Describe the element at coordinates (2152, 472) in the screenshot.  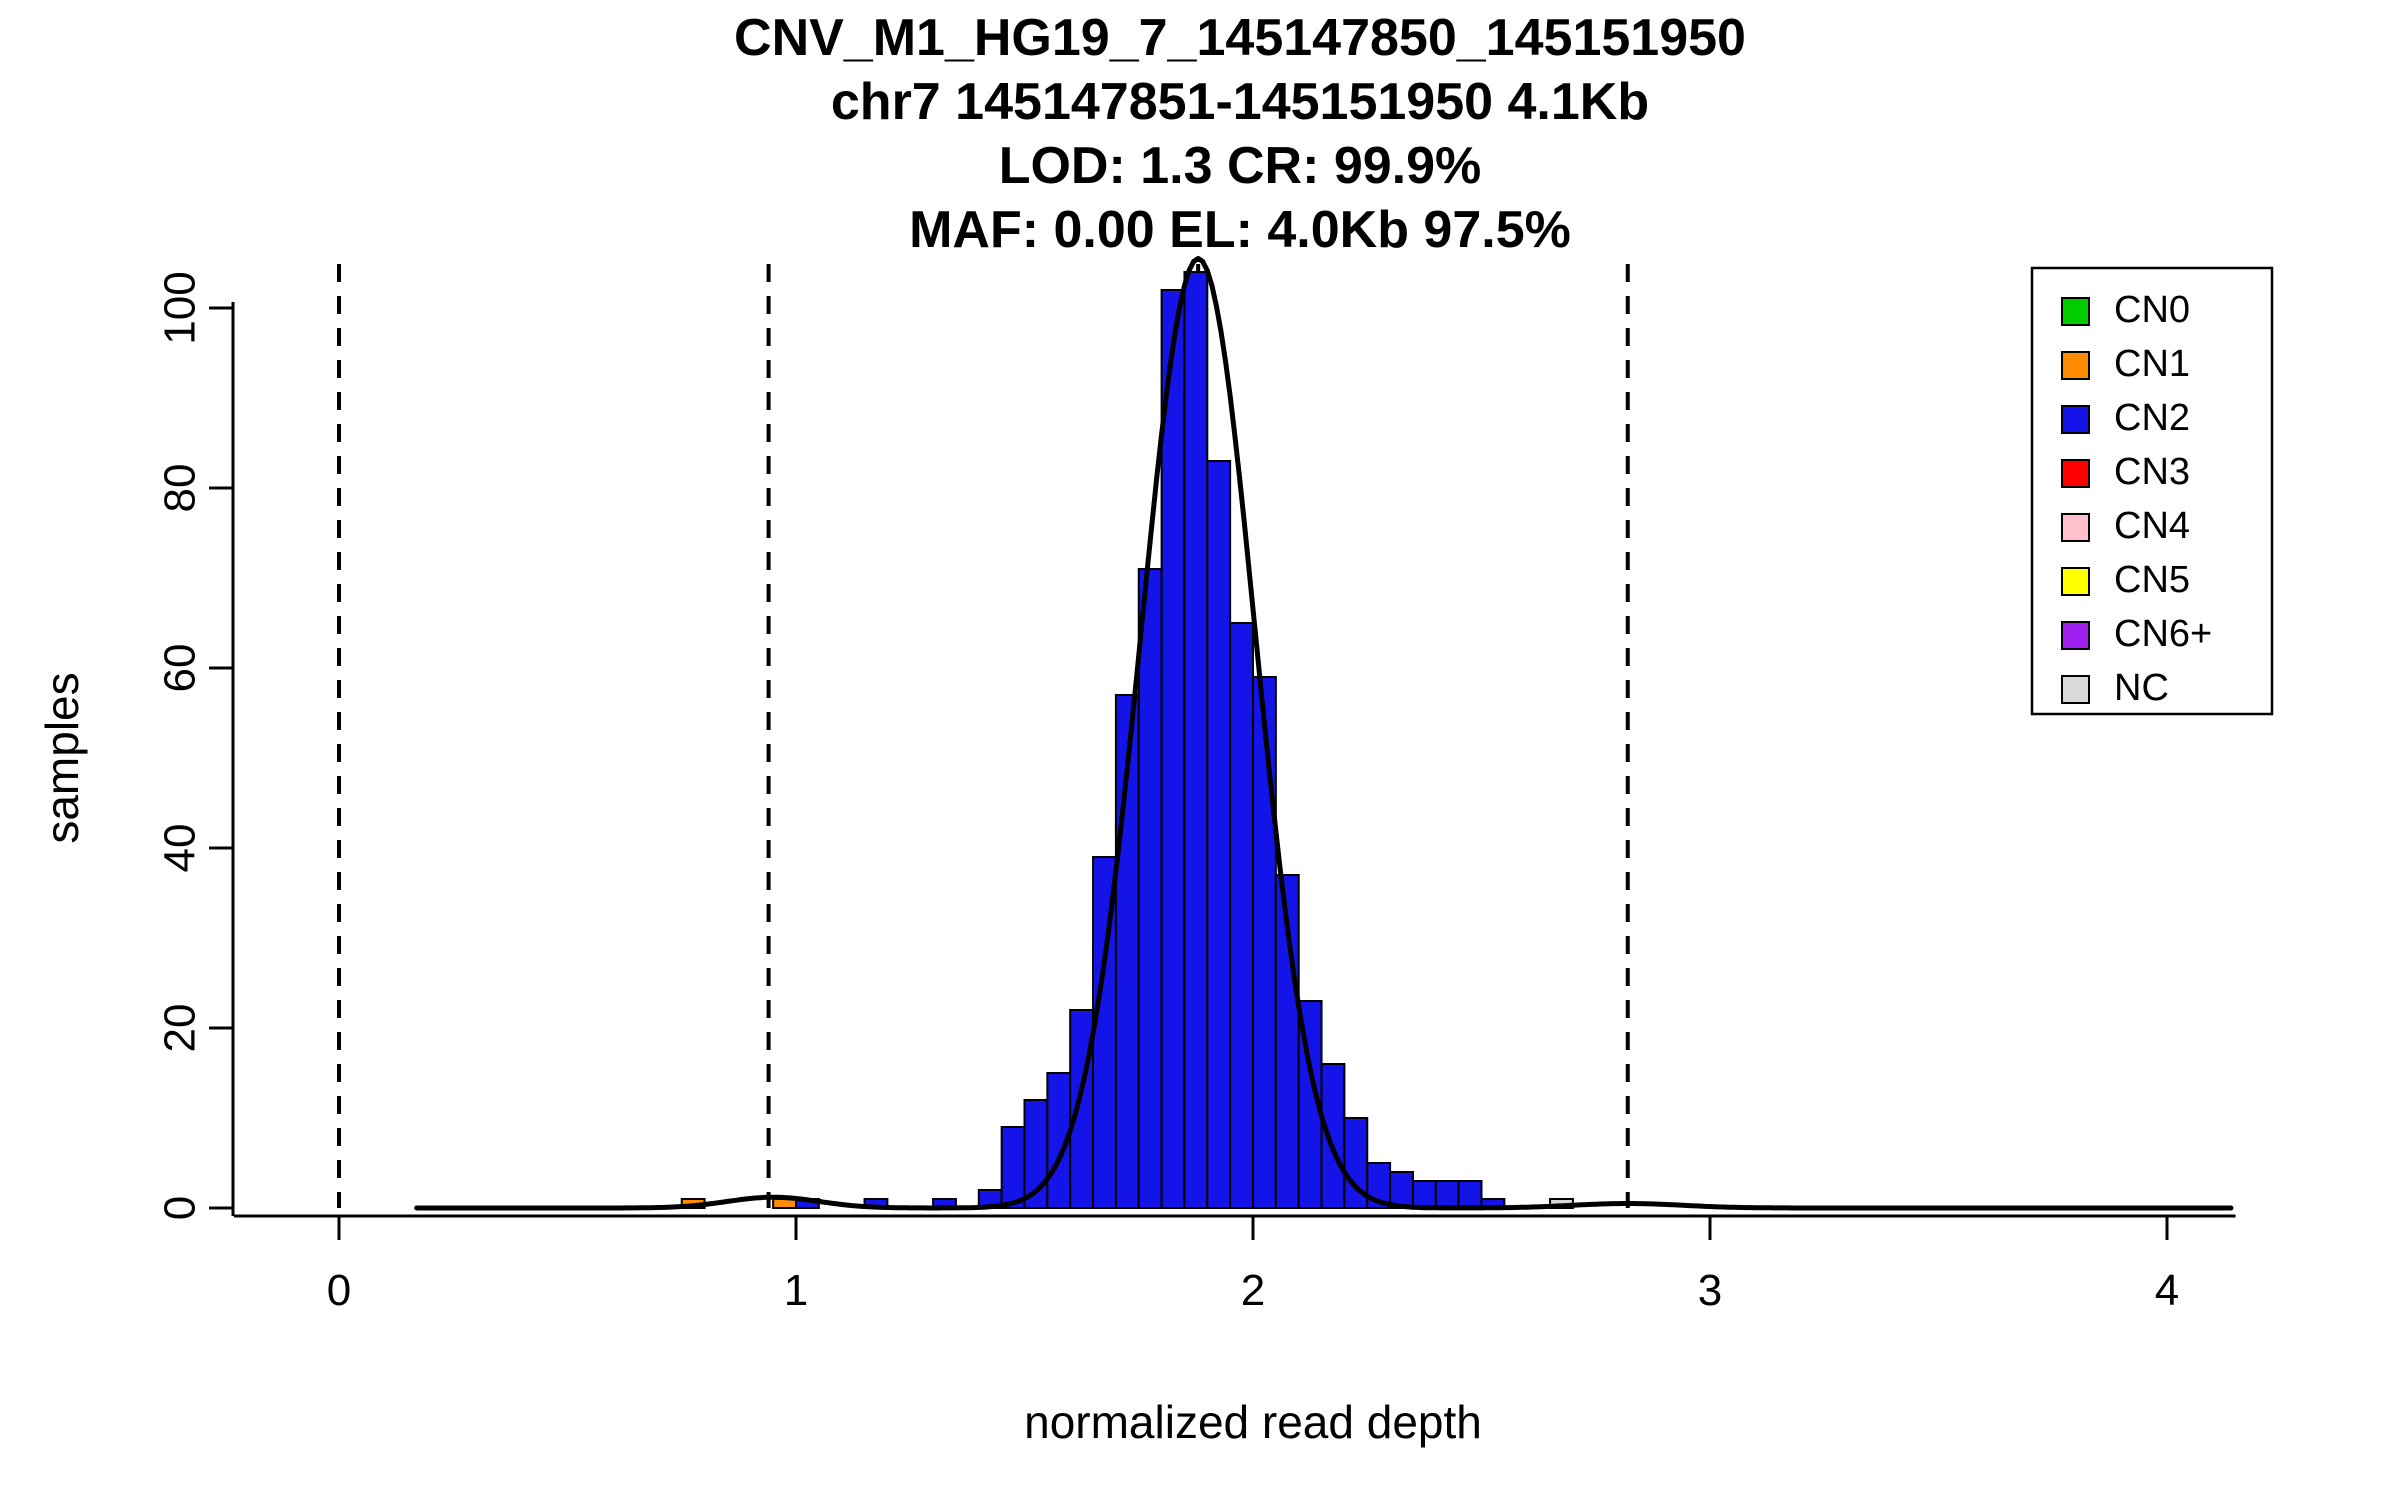
I see `legend-label-CN3: CN3` at that location.